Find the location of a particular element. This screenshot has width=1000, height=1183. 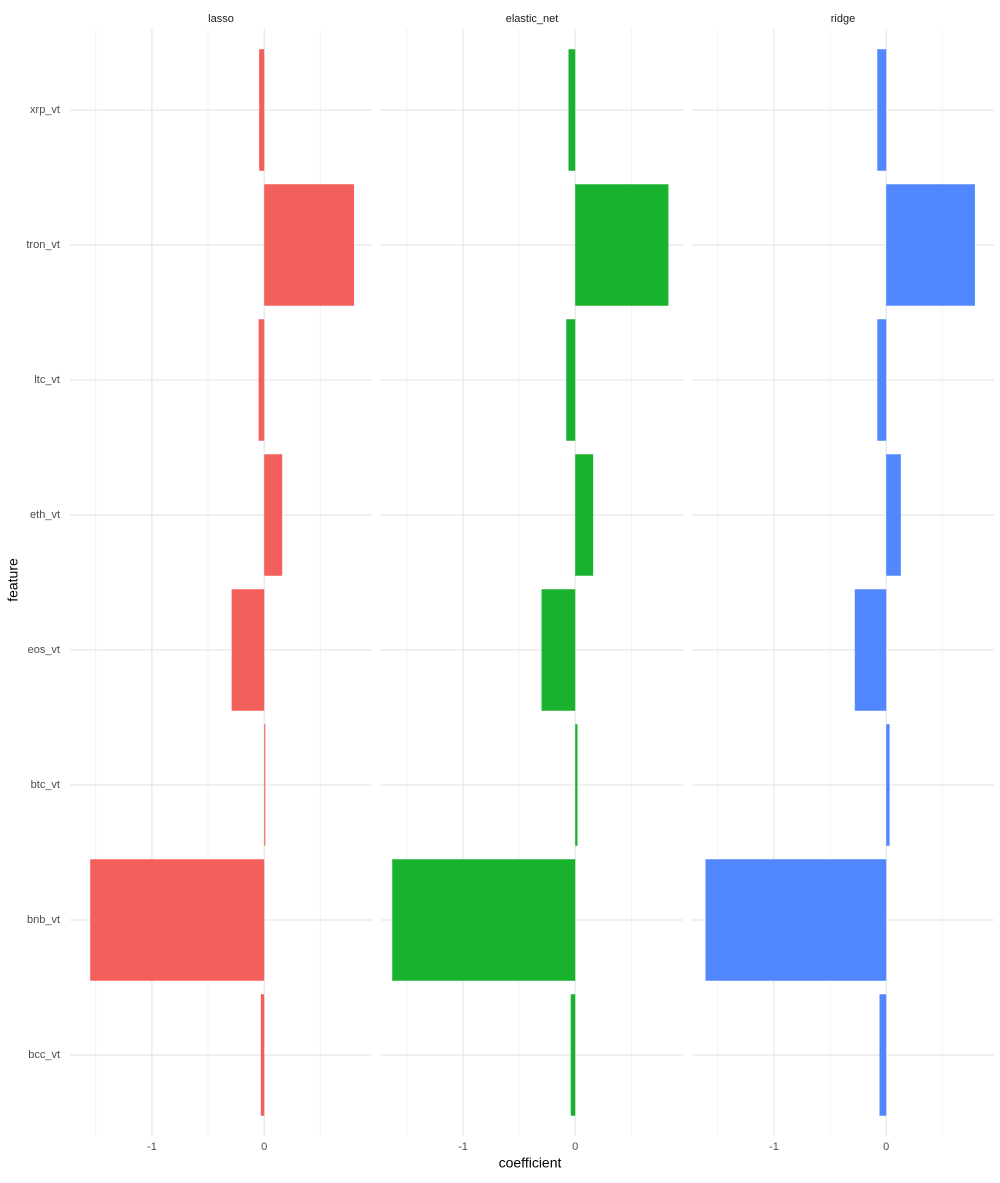

y-tick-label: bnb_vt is located at coordinates (43, 920).